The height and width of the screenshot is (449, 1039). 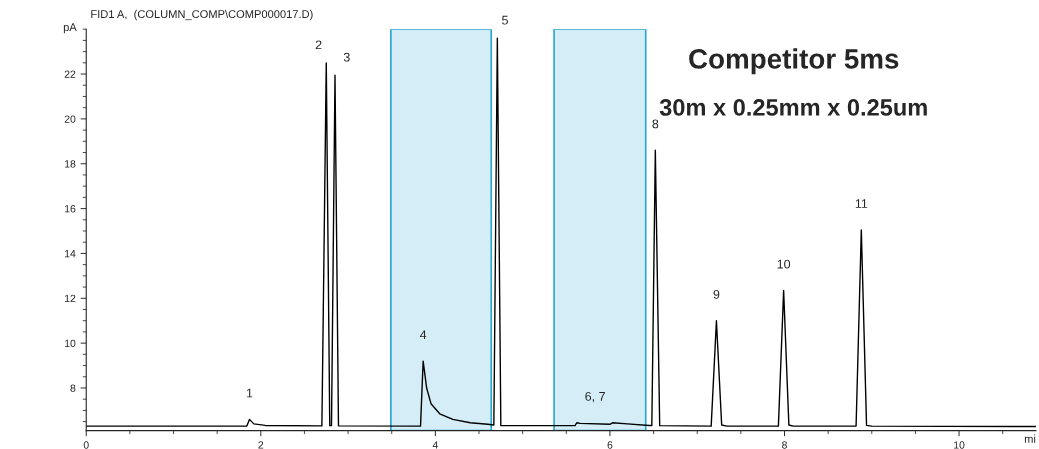 I want to click on chart-title: FID1 A, (COLUMN_COMP\COMP000017.D), so click(x=202, y=15).